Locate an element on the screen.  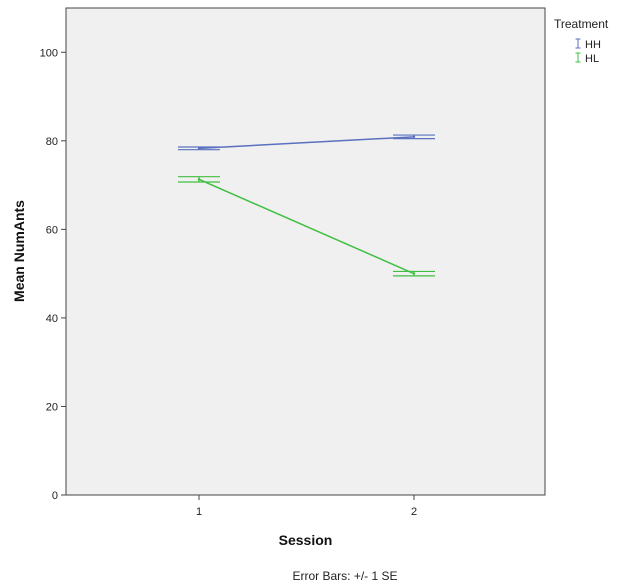
footnote: Error Bars: +/- 1 SE is located at coordinates (344, 576).